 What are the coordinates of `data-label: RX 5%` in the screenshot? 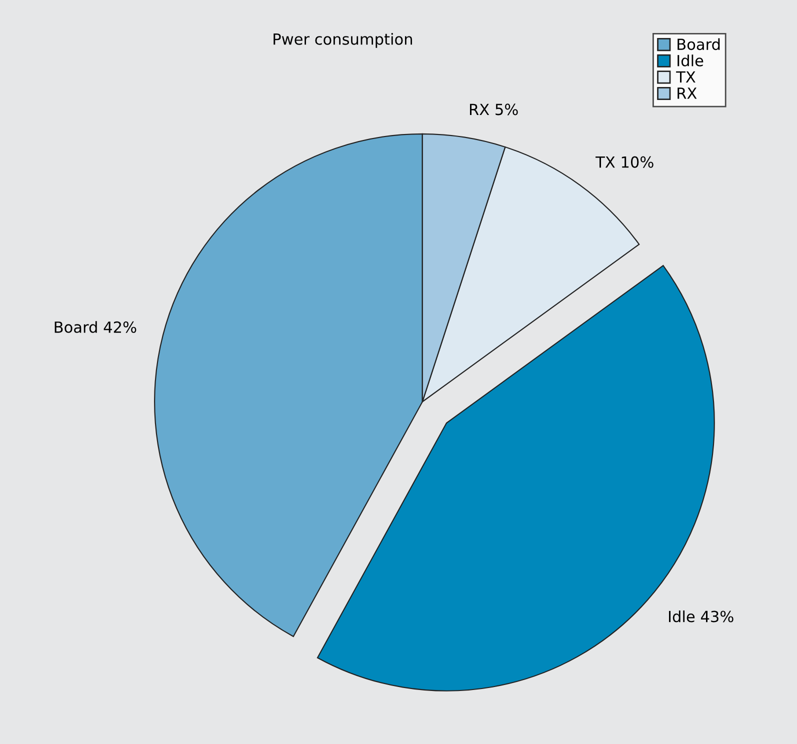 It's located at (494, 110).